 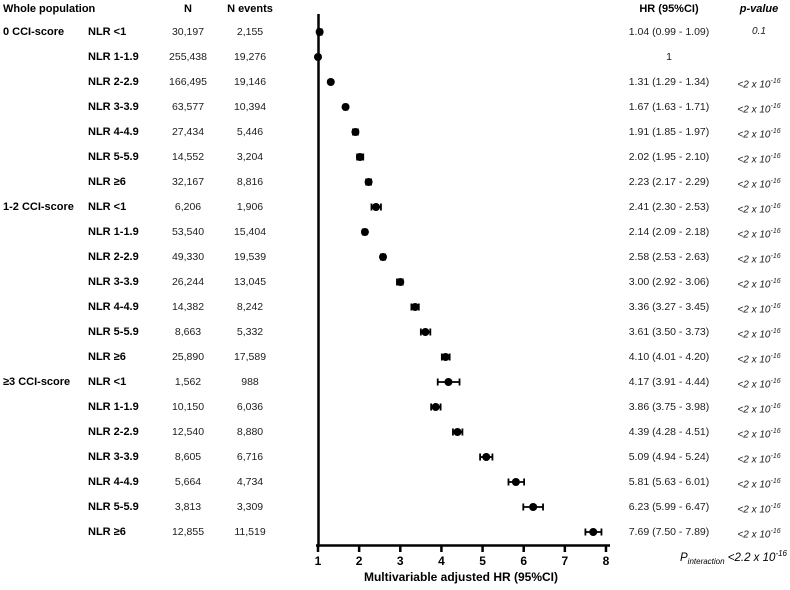 What do you see at coordinates (250, 482) in the screenshot?
I see `n-events-value: 4,734` at bounding box center [250, 482].